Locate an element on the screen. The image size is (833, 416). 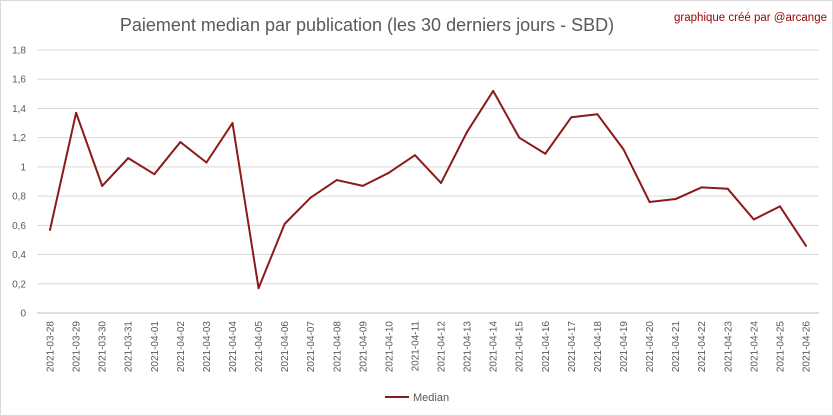
y-tick-label: 0,6 is located at coordinates (19, 226).